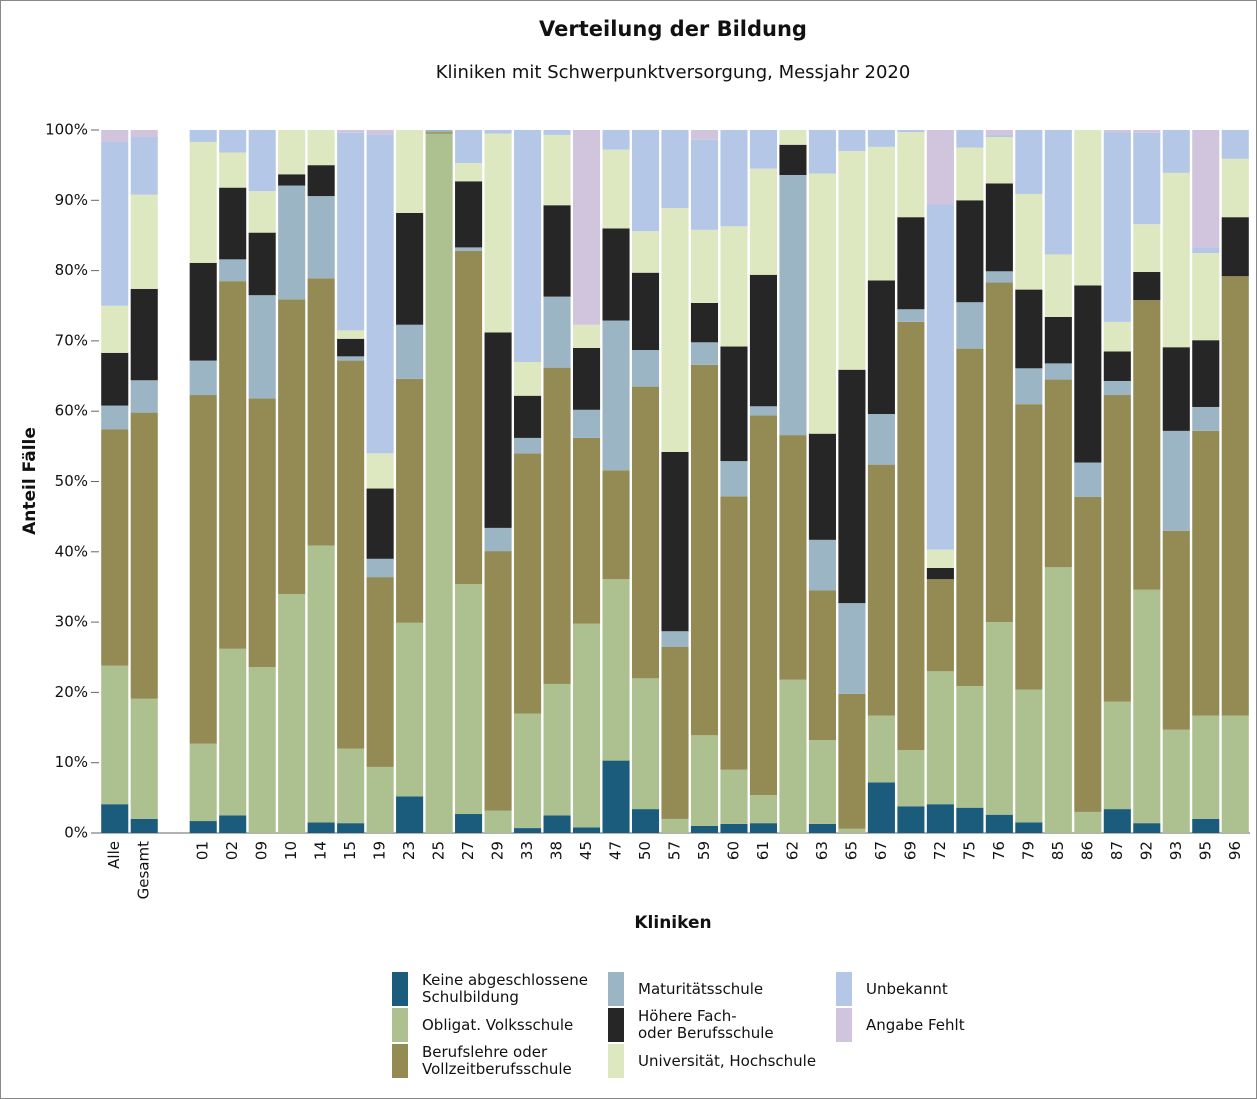  What do you see at coordinates (910, 850) in the screenshot?
I see `x-tick-label: 69` at bounding box center [910, 850].